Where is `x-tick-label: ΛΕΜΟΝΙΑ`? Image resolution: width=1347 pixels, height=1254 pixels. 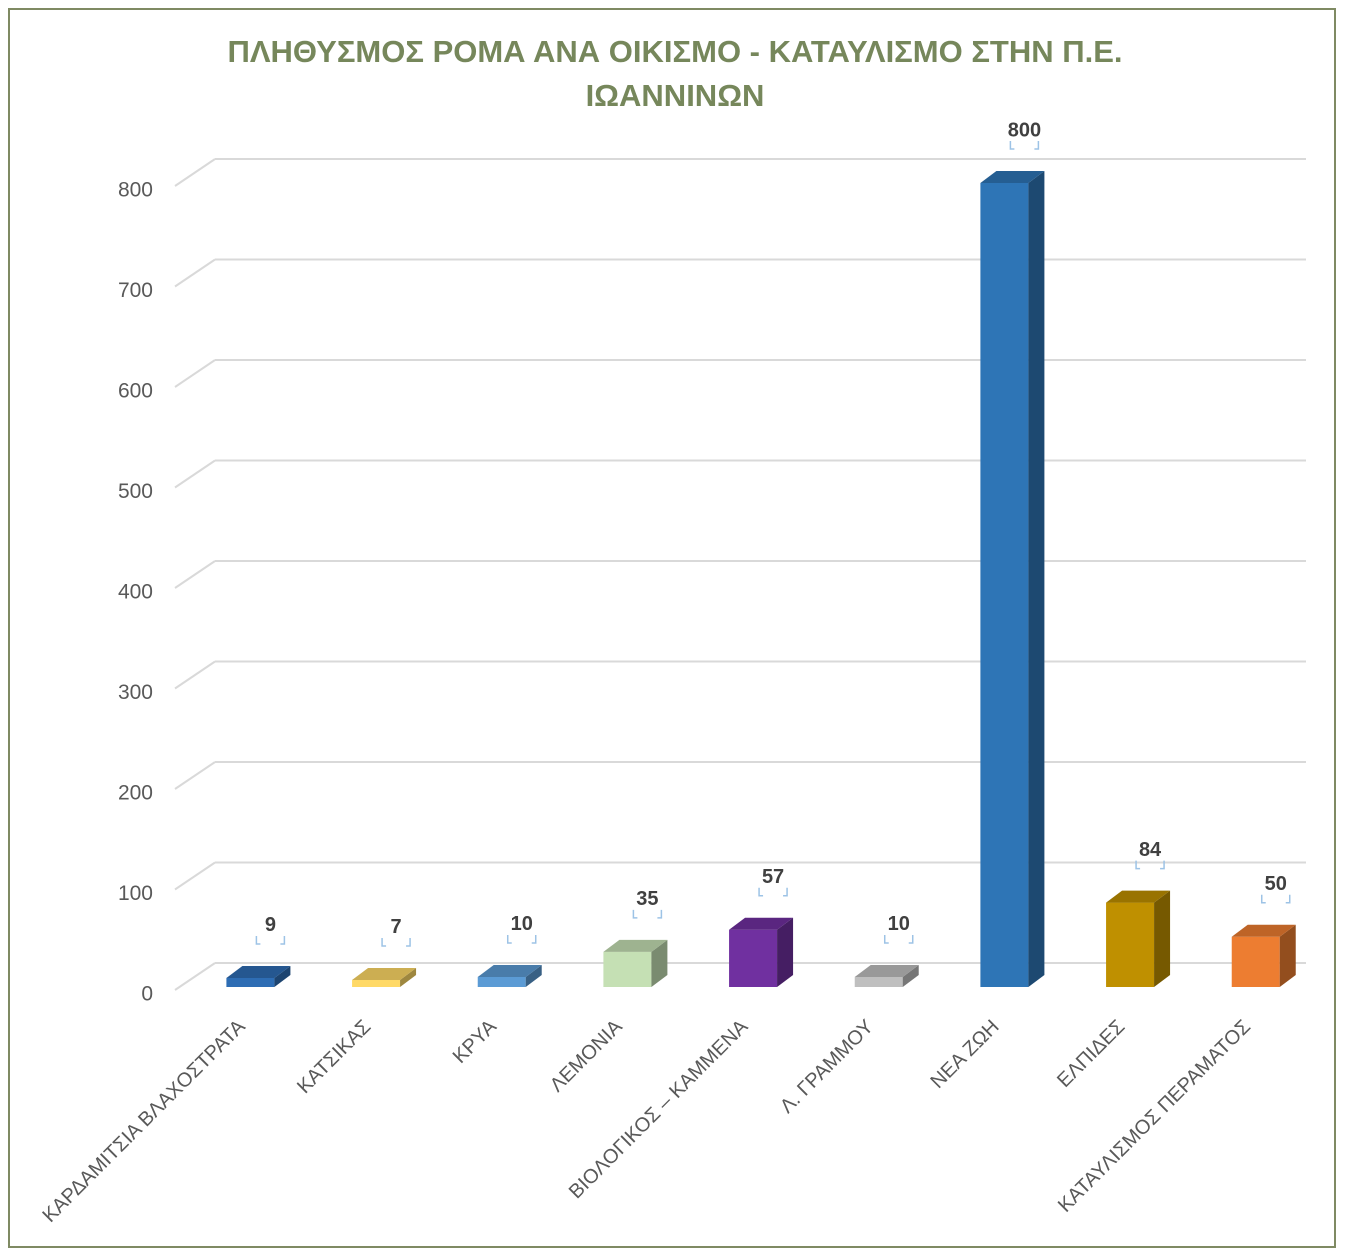 x-tick-label: ΛΕΜΟΝΙΑ is located at coordinates (586, 1055).